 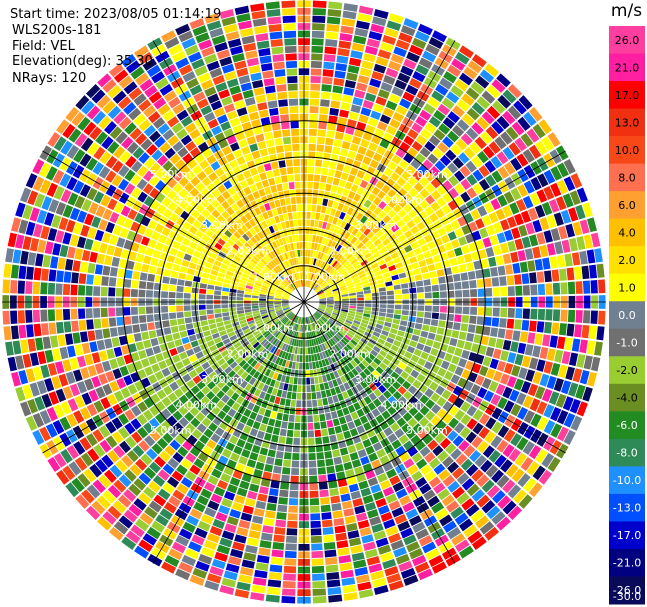 What do you see at coordinates (196, 199) in the screenshot?
I see `range-ring-label: 4.00km` at bounding box center [196, 199].